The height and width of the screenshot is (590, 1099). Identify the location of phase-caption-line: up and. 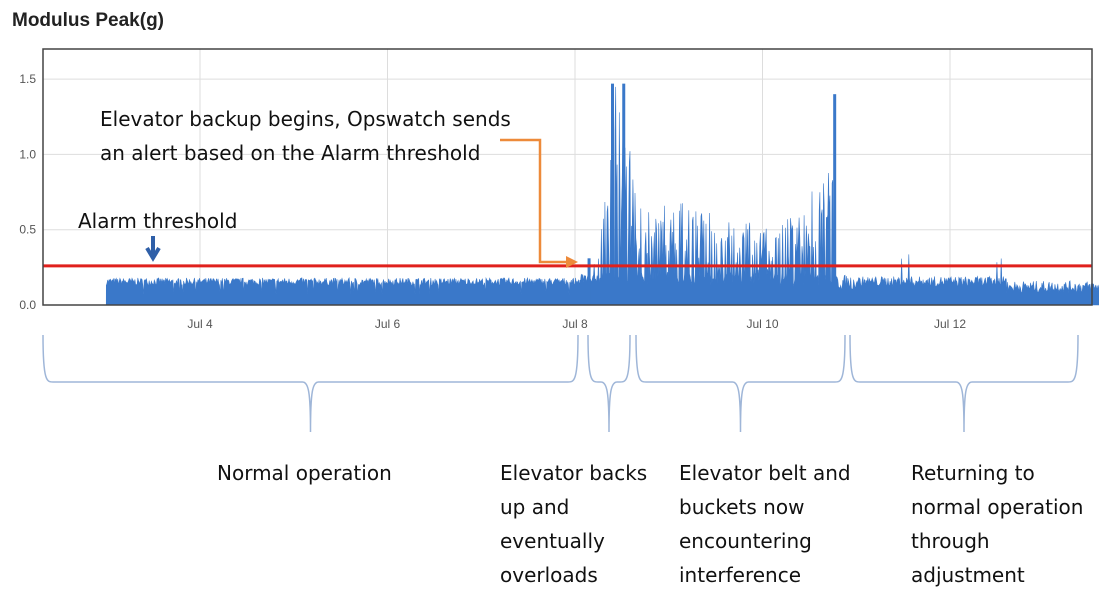
(534, 507).